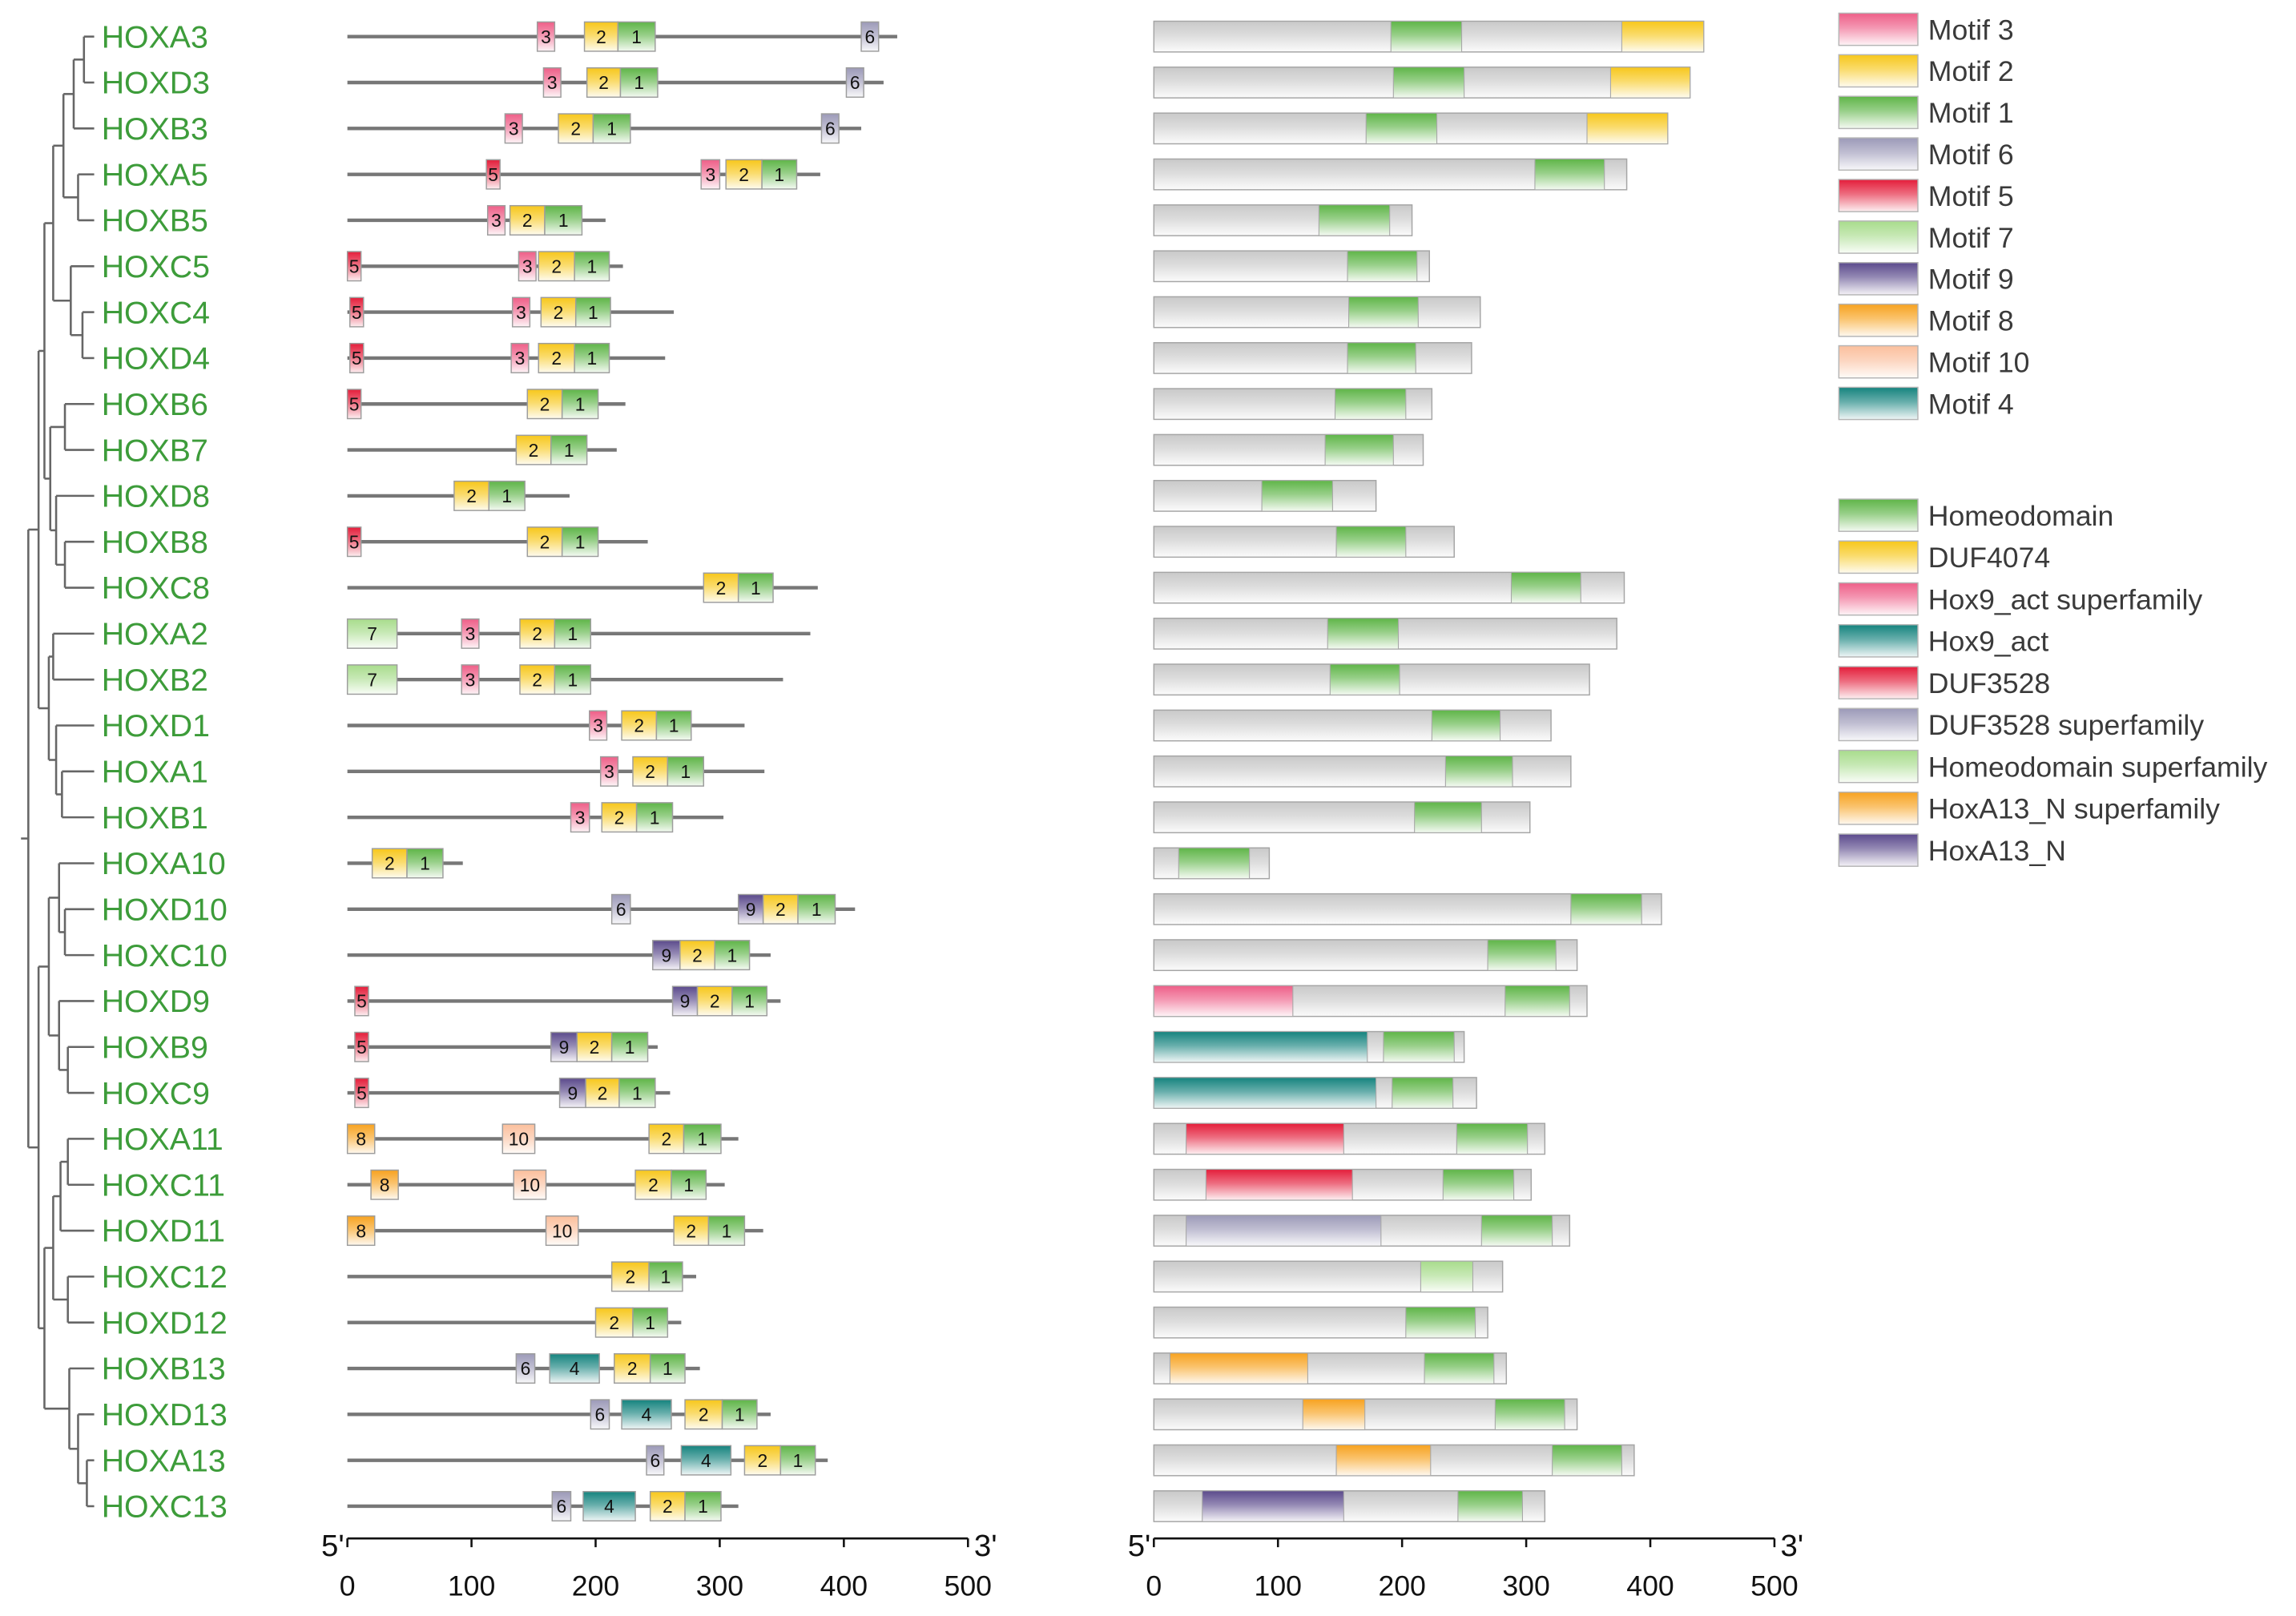  What do you see at coordinates (2065, 599) in the screenshot?
I see `legend-label: Hox9_act superfamily` at bounding box center [2065, 599].